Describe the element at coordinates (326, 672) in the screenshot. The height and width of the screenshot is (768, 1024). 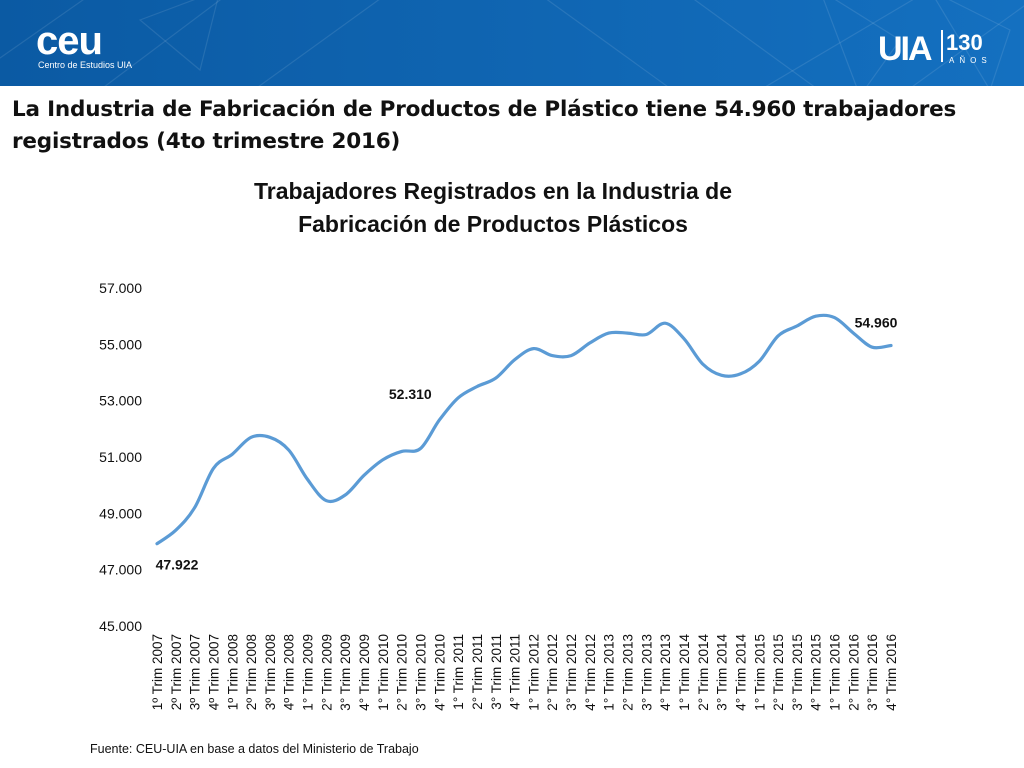
I see `x-tick-label: 2° Trim 2009` at that location.